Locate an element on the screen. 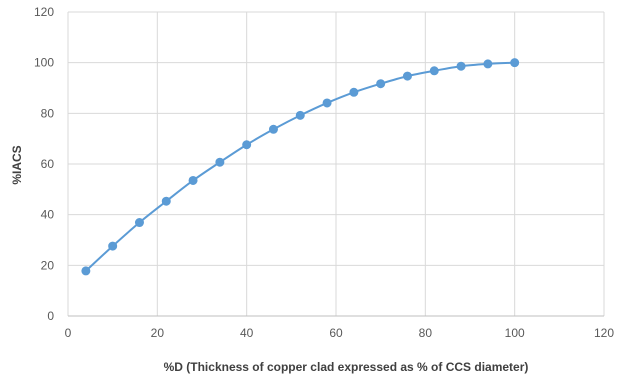  y-tick-labels: 0 20 40 60 80 100 120 is located at coordinates (44, 164).